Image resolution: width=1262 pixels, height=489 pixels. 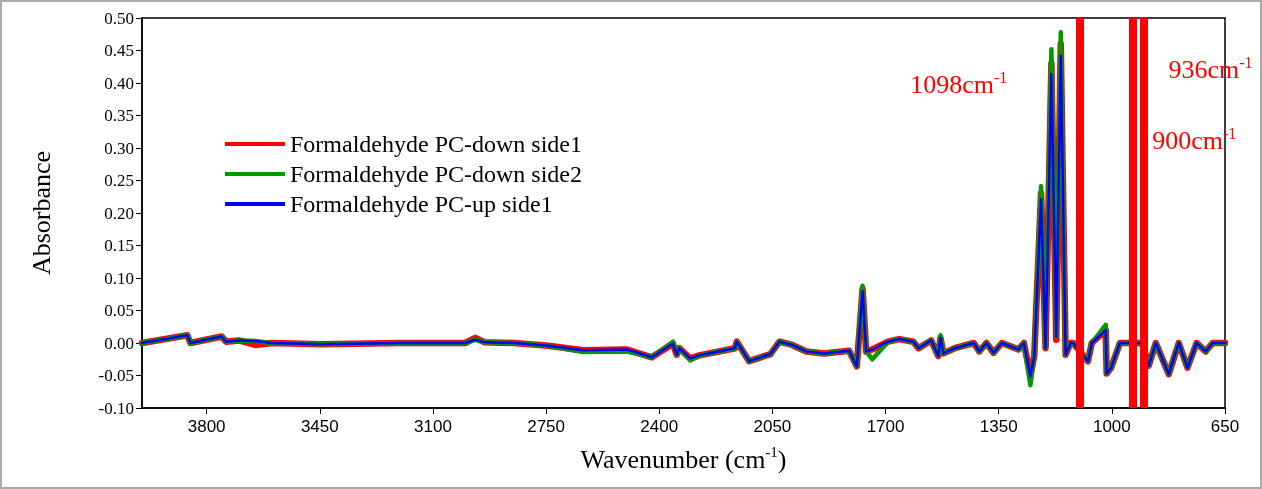 I want to click on y-tick-label: 0.15, so click(x=119, y=245).